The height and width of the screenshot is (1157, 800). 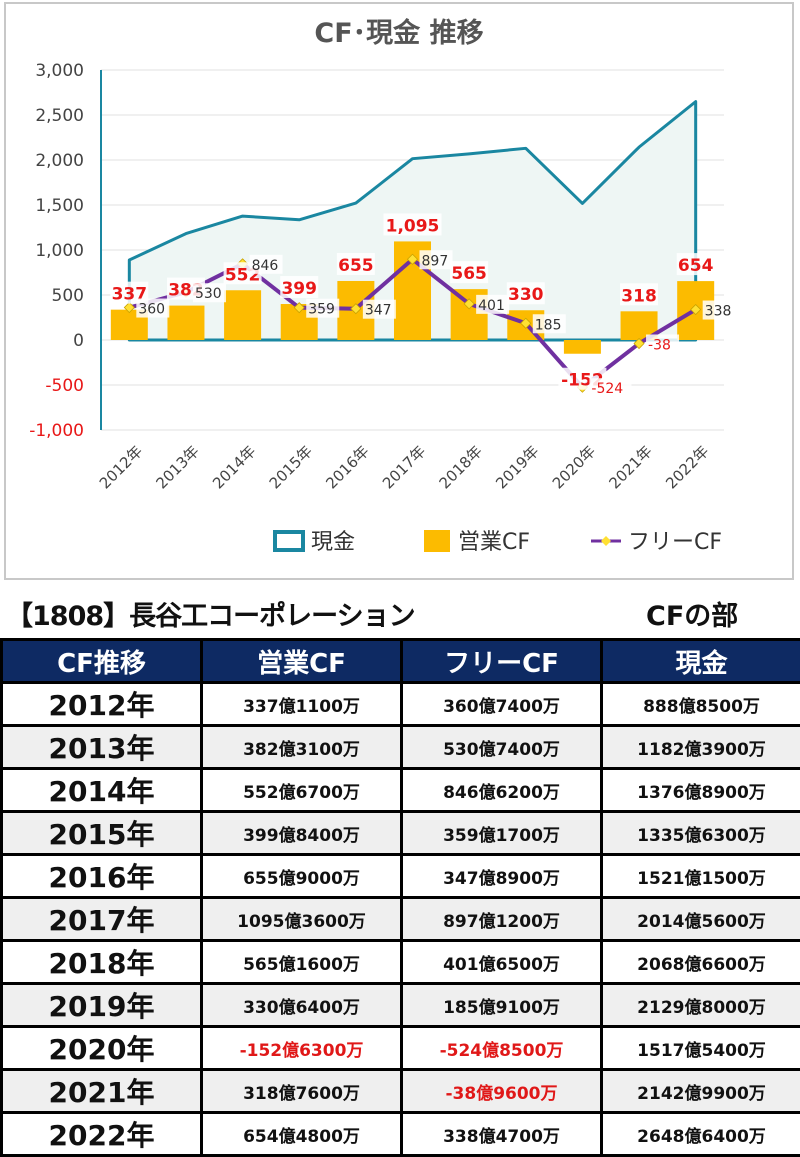 What do you see at coordinates (701, 962) in the screenshot?
I see `cash-cell: 2068億6600万` at bounding box center [701, 962].